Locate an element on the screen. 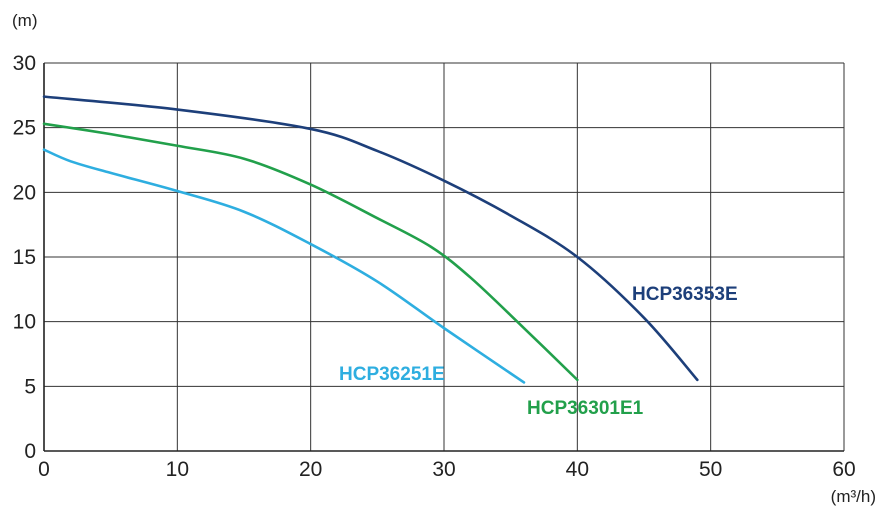 Image resolution: width=886 pixels, height=526 pixels. x-tick-label: 60 is located at coordinates (843, 469).